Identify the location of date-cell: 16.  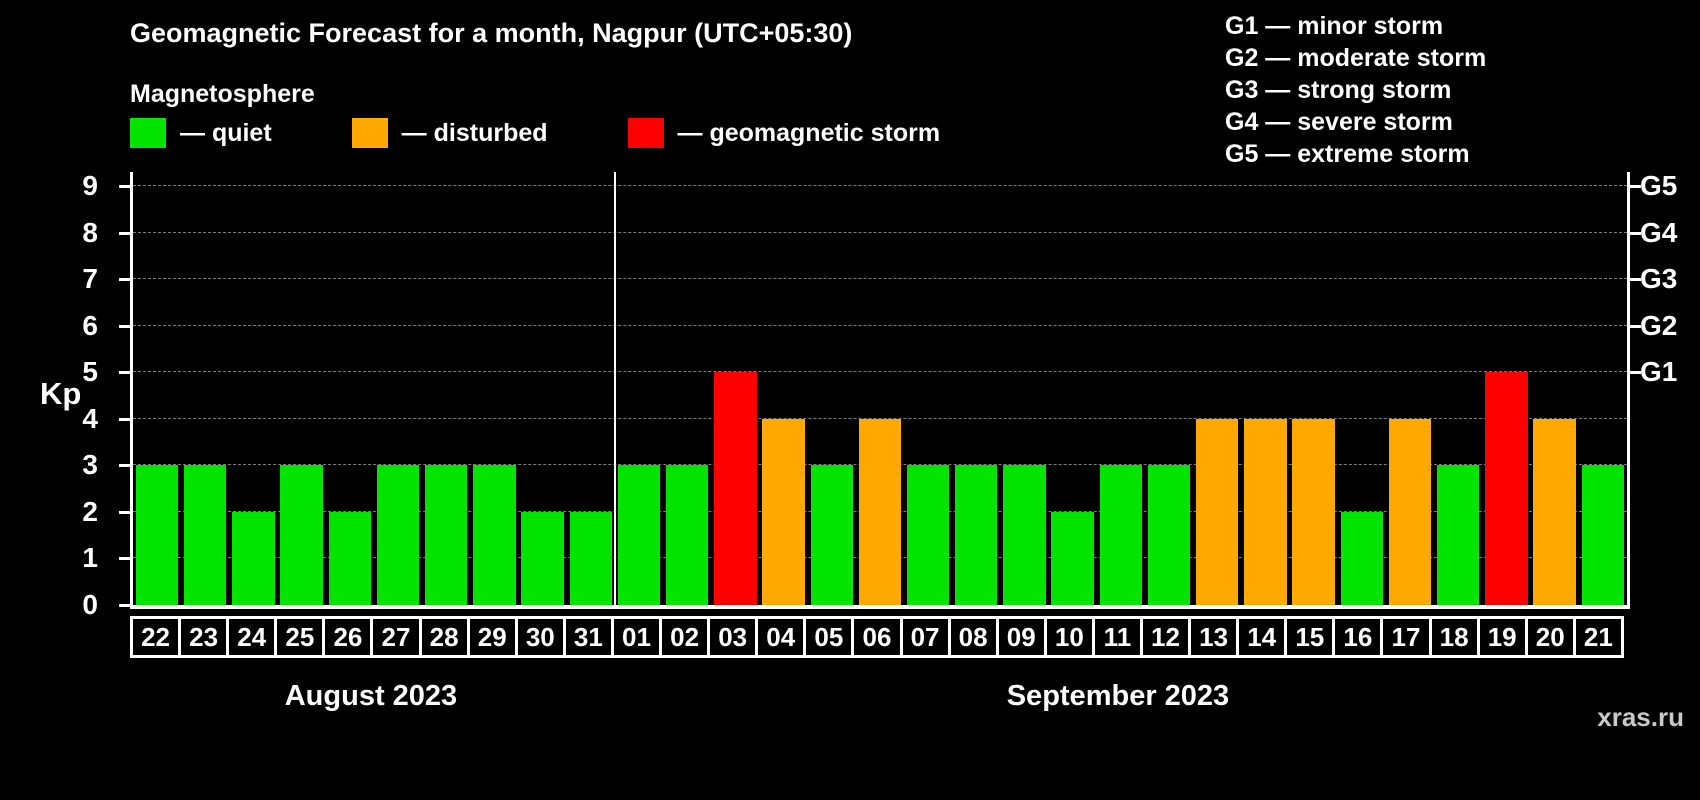
(1358, 637).